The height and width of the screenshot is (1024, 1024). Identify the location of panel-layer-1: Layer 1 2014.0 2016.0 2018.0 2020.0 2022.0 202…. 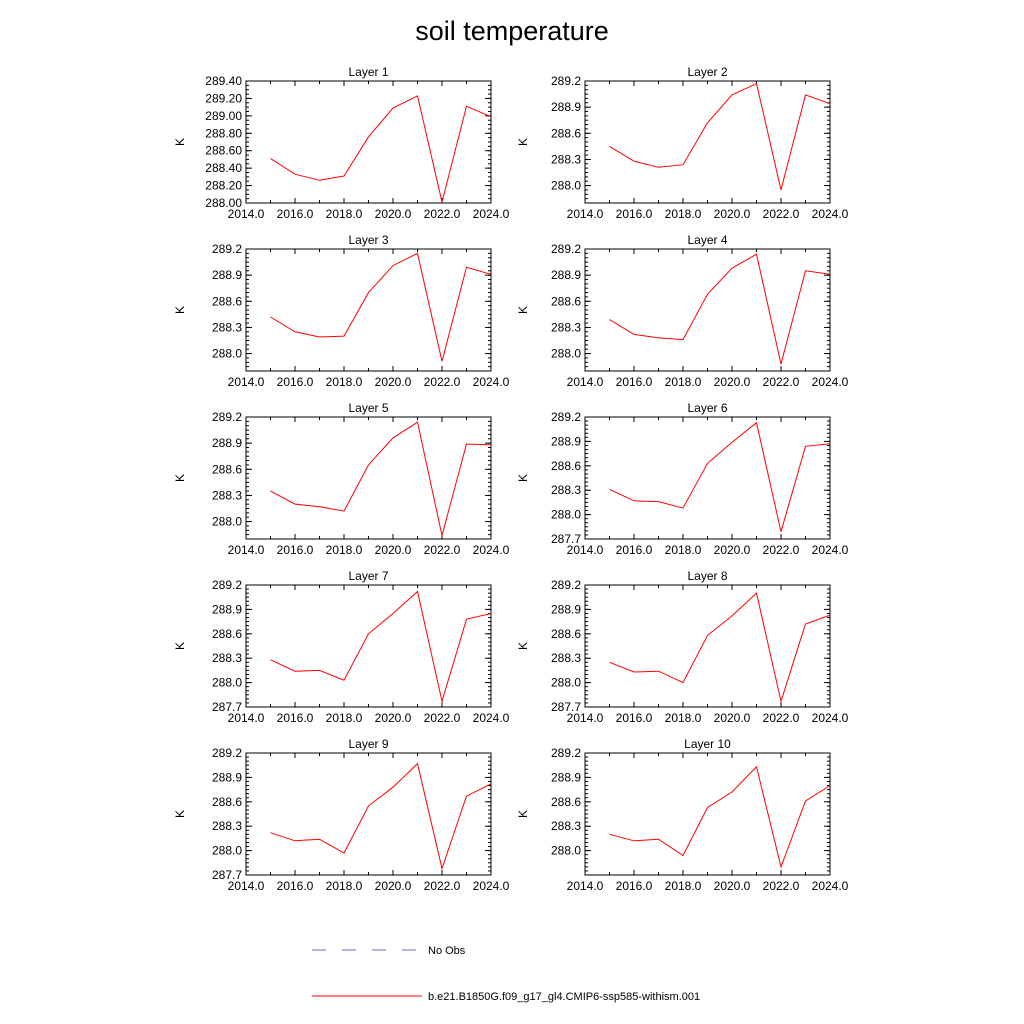
(341, 143).